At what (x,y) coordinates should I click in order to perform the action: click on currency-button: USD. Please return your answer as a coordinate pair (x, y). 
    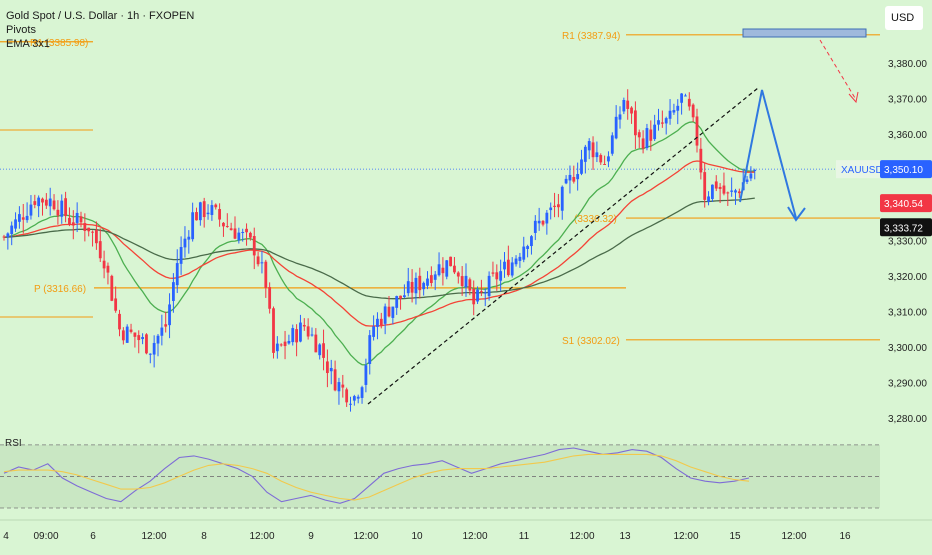
    Looking at the image, I should click on (904, 18).